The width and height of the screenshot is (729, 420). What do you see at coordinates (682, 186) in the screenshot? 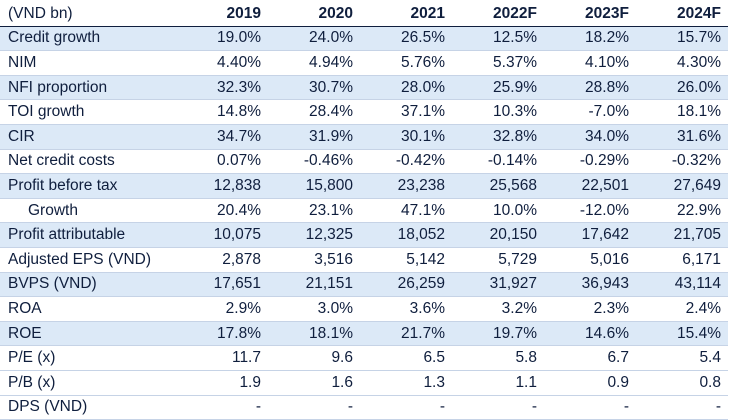
I see `value-cell: 27,649` at bounding box center [682, 186].